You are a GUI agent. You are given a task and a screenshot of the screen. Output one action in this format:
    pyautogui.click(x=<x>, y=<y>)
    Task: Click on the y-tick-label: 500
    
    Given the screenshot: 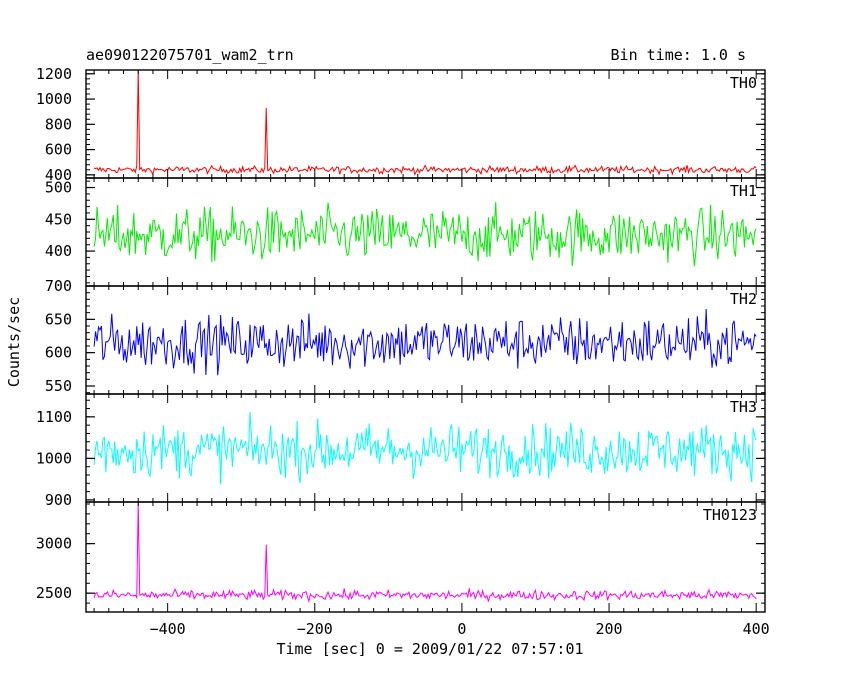 What is the action you would take?
    pyautogui.click(x=58, y=188)
    